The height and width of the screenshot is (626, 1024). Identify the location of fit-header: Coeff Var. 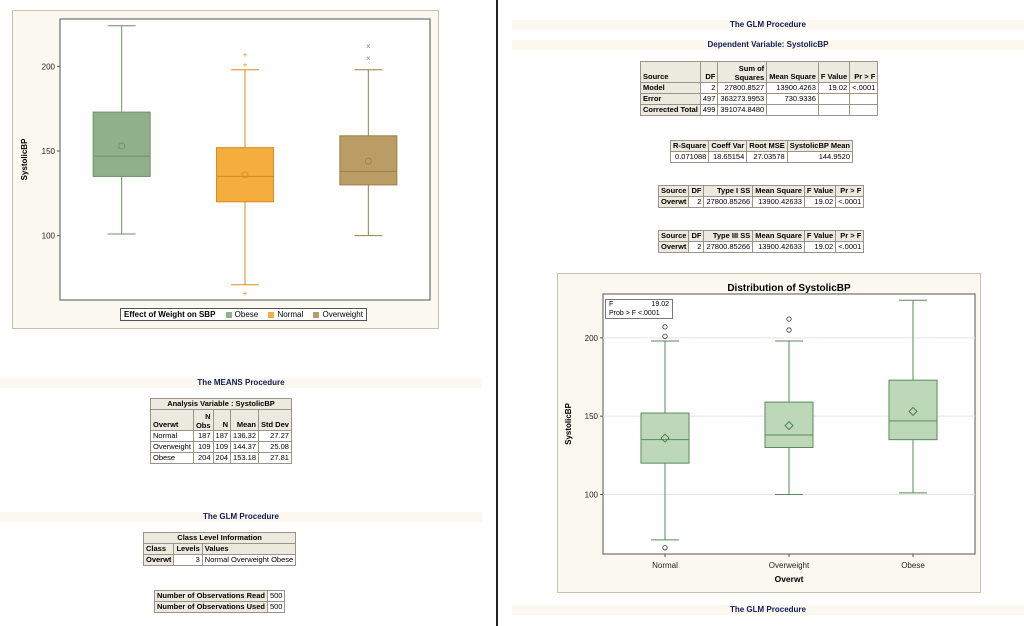
(728, 146).